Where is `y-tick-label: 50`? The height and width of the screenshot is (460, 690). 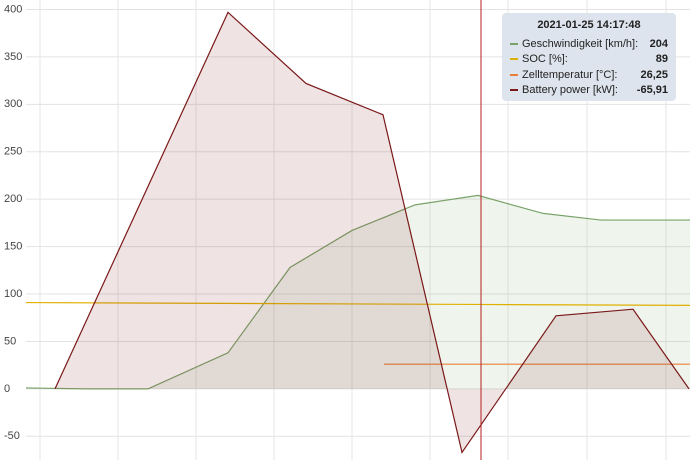
y-tick-label: 50 is located at coordinates (10, 341).